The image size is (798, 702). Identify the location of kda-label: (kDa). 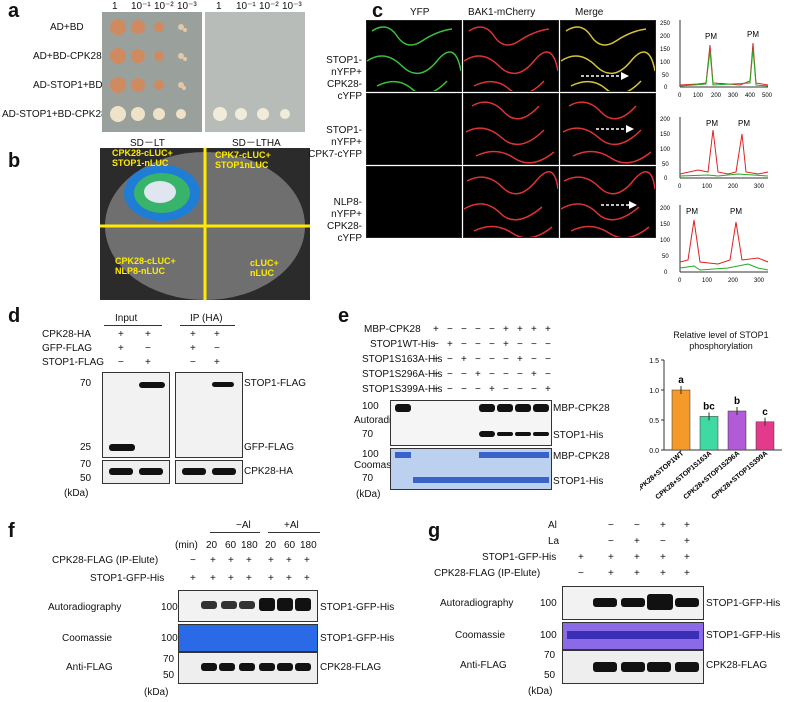
(156, 692).